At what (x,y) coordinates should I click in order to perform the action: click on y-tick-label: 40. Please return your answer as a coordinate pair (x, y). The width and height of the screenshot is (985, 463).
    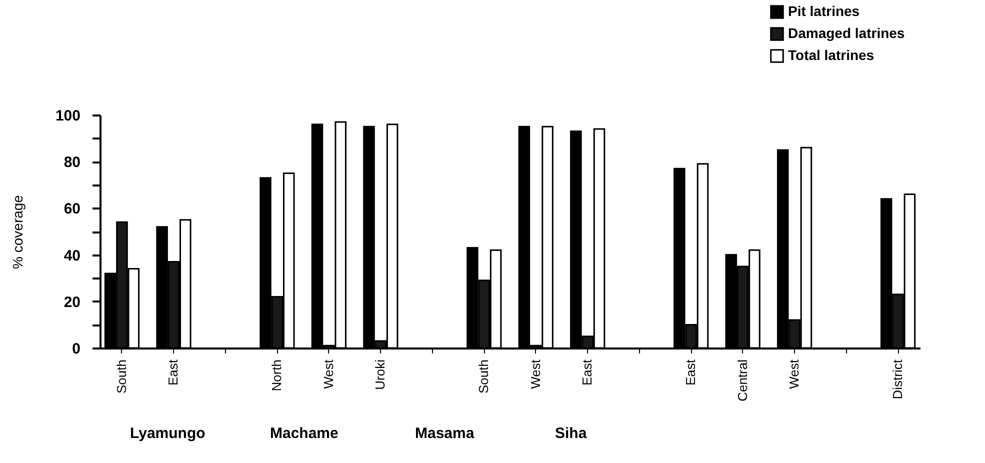
    Looking at the image, I should click on (72, 255).